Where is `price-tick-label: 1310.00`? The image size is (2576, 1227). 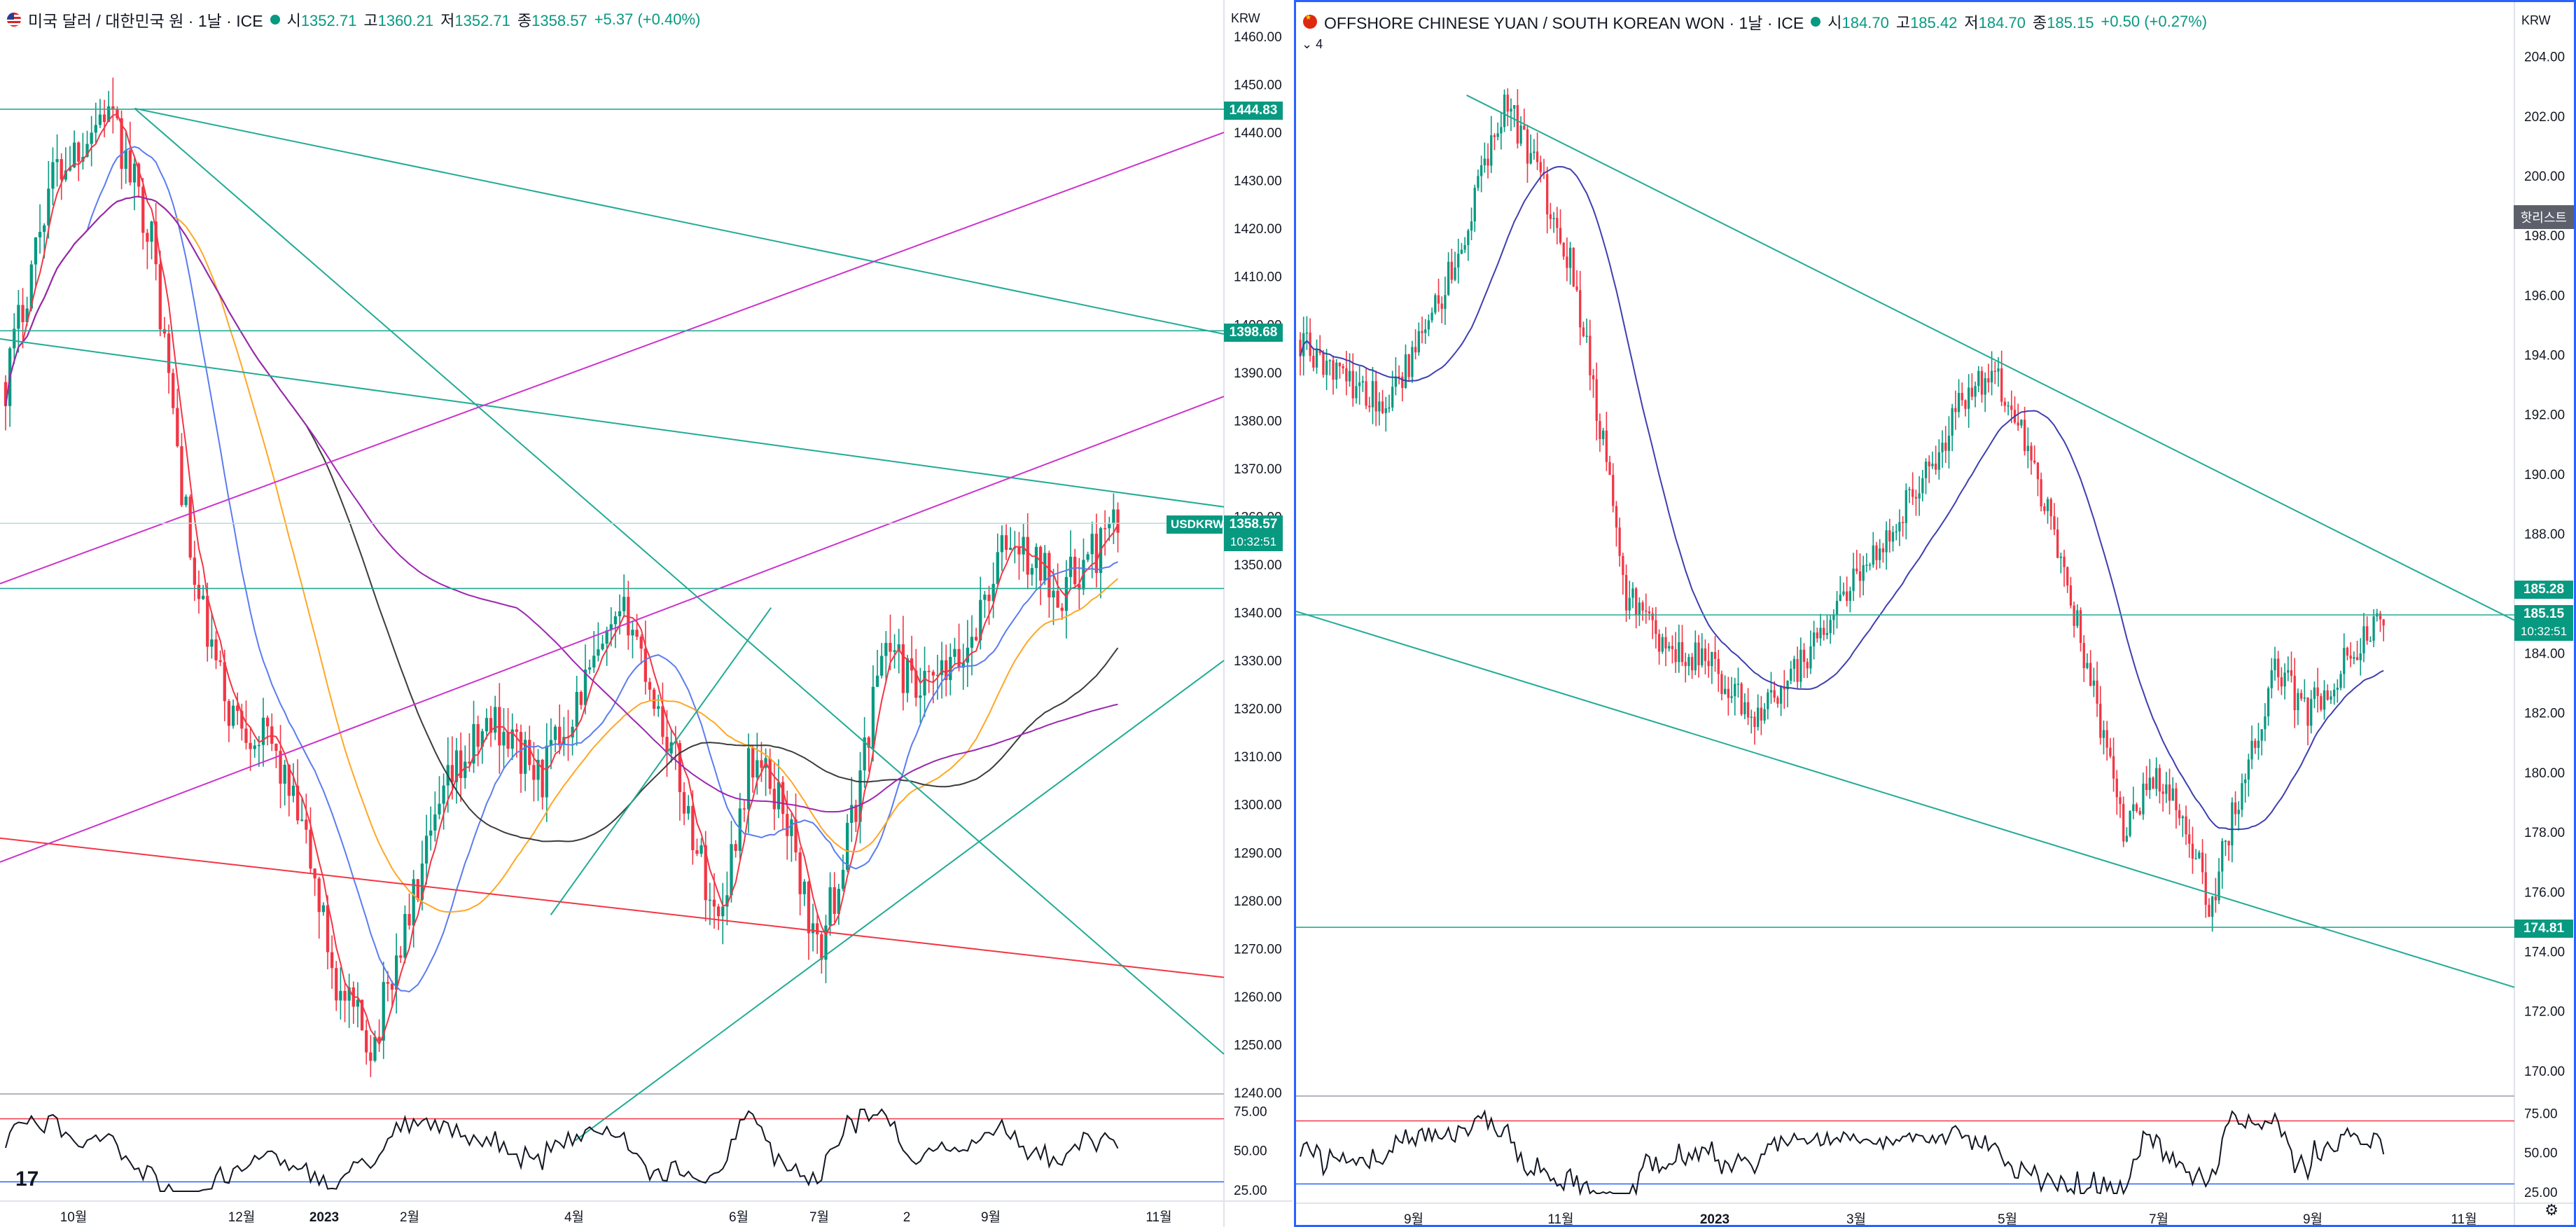
price-tick-label: 1310.00 is located at coordinates (1258, 757).